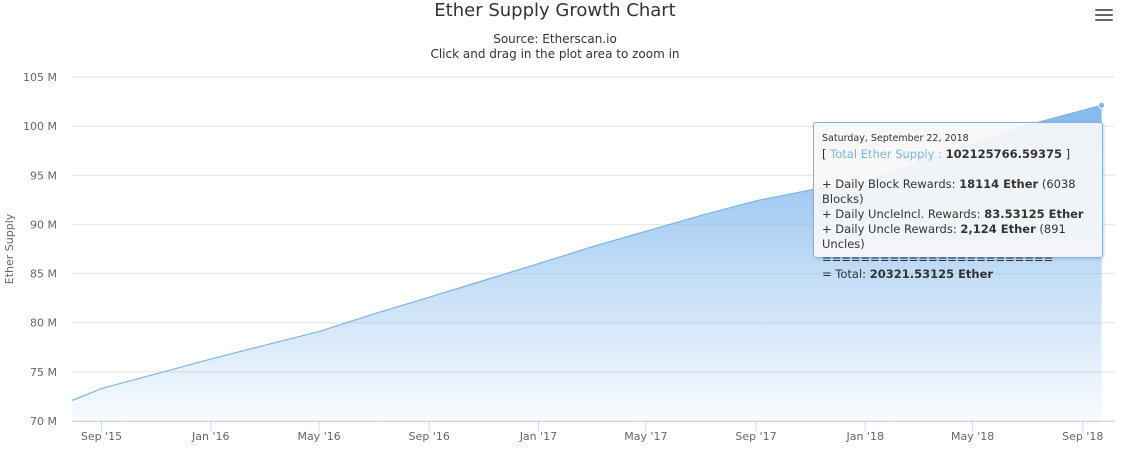 This screenshot has width=1130, height=450. What do you see at coordinates (9, 248) in the screenshot?
I see `y-axis-title: Ether Supply` at bounding box center [9, 248].